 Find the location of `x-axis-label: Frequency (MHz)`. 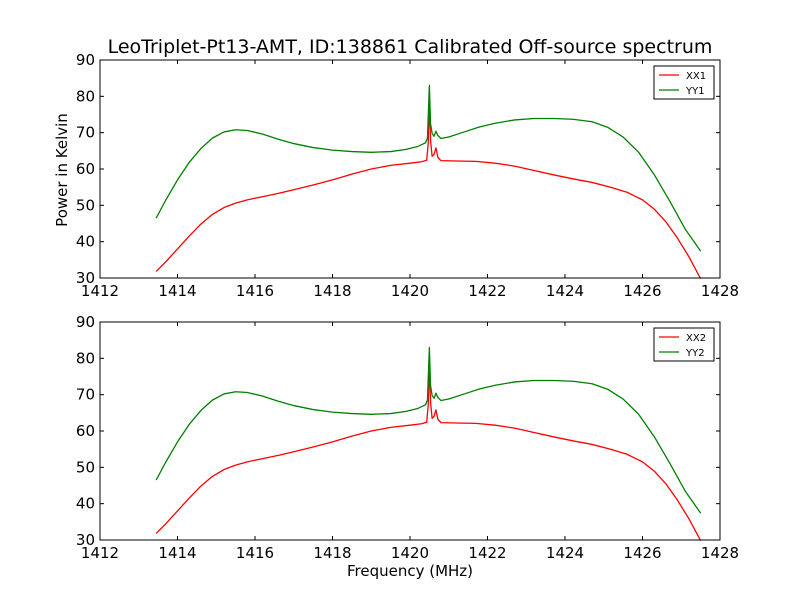

x-axis-label: Frequency (MHz) is located at coordinates (410, 571).